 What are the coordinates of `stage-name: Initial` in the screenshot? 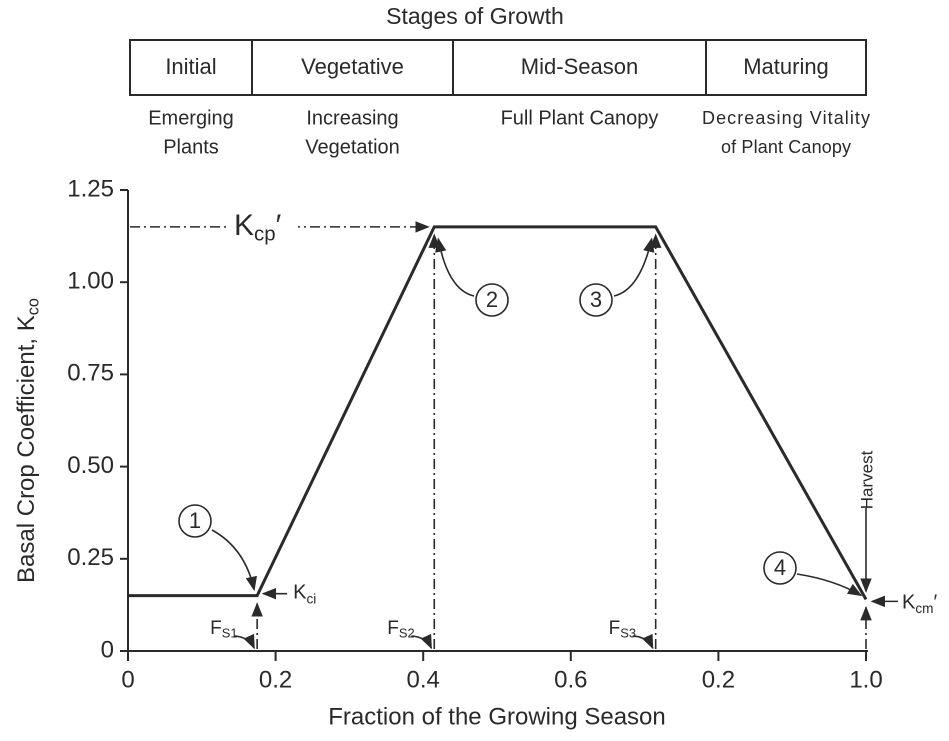 It's located at (190, 66).